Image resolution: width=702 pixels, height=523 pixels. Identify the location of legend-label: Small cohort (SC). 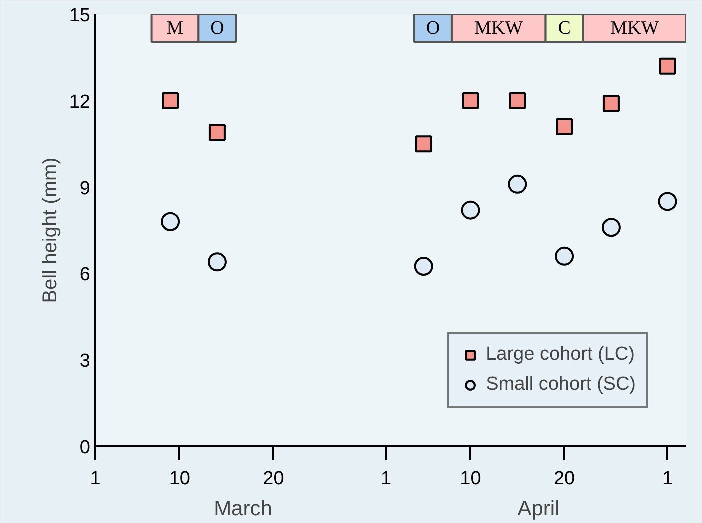
(561, 385).